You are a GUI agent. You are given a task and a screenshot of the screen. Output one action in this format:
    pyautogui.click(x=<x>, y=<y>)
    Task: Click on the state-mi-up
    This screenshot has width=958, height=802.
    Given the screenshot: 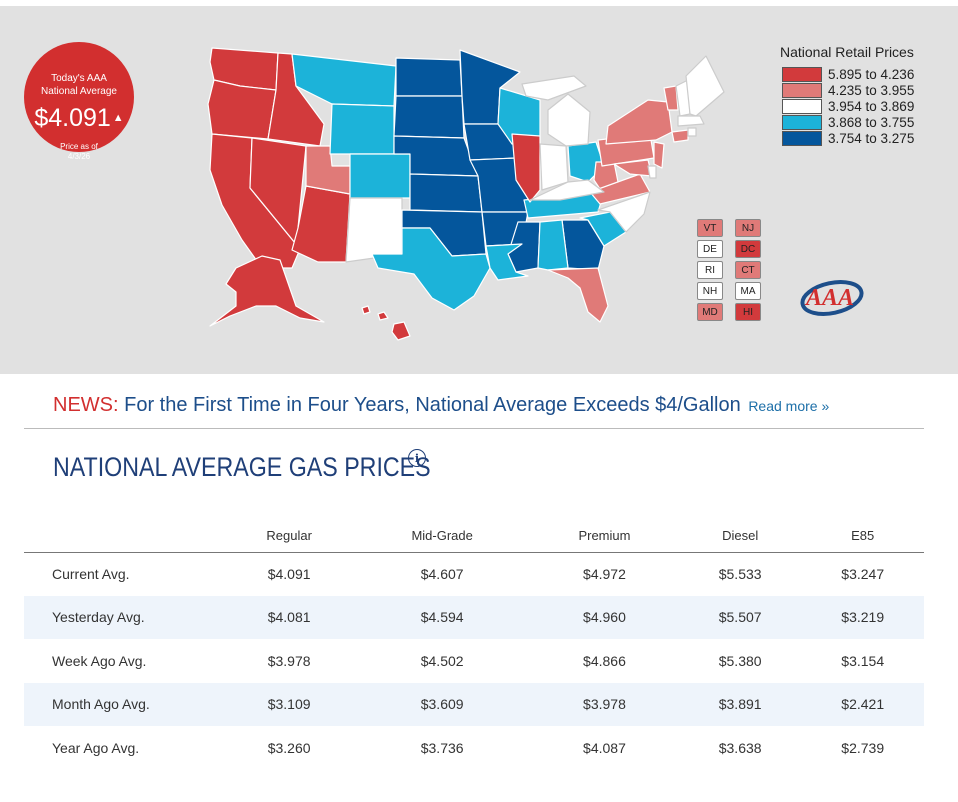 What is the action you would take?
    pyautogui.click(x=554, y=88)
    